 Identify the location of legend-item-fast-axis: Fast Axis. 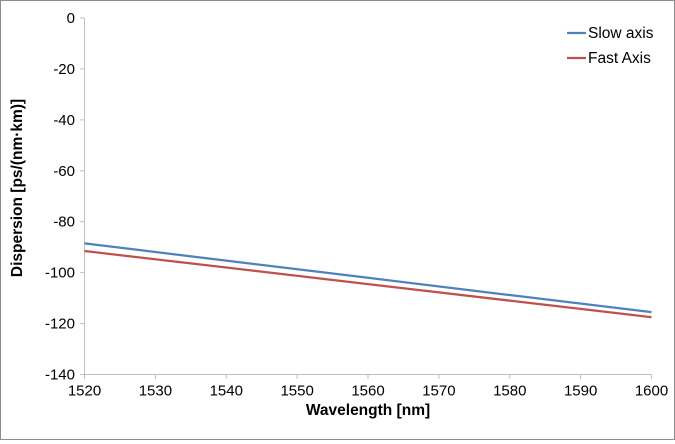
(609, 58).